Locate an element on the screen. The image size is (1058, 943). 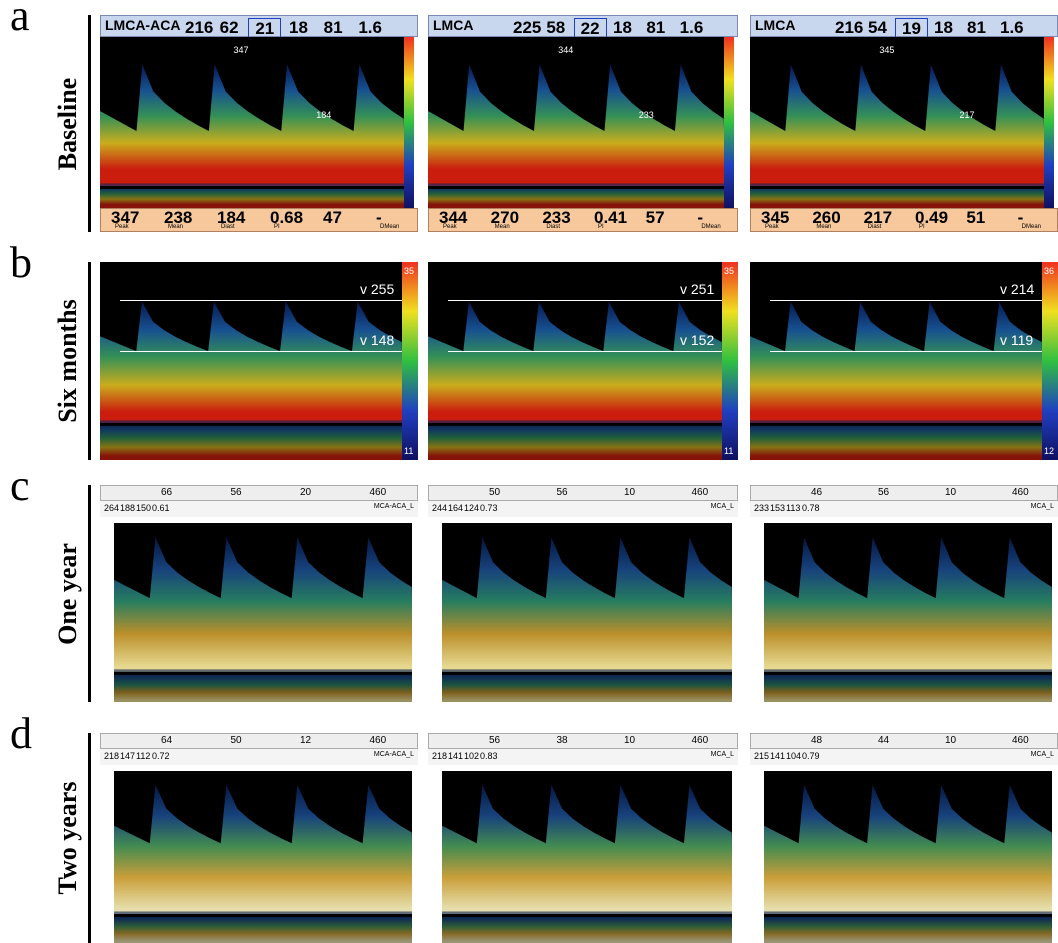
header-bar: LMCA 216 54 19 18 81 1.6 is located at coordinates (904, 27).